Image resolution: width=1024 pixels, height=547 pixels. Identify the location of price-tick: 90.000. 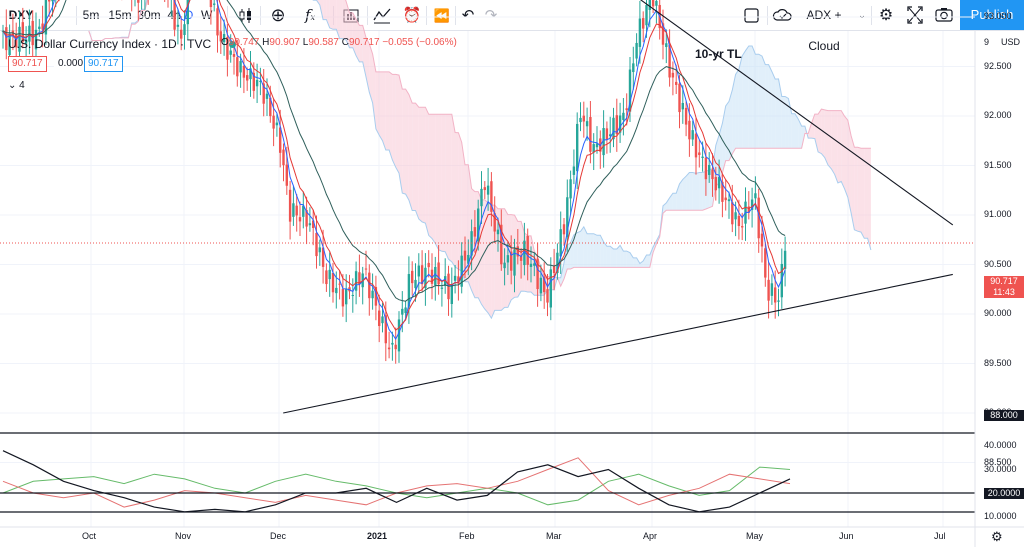
(998, 313).